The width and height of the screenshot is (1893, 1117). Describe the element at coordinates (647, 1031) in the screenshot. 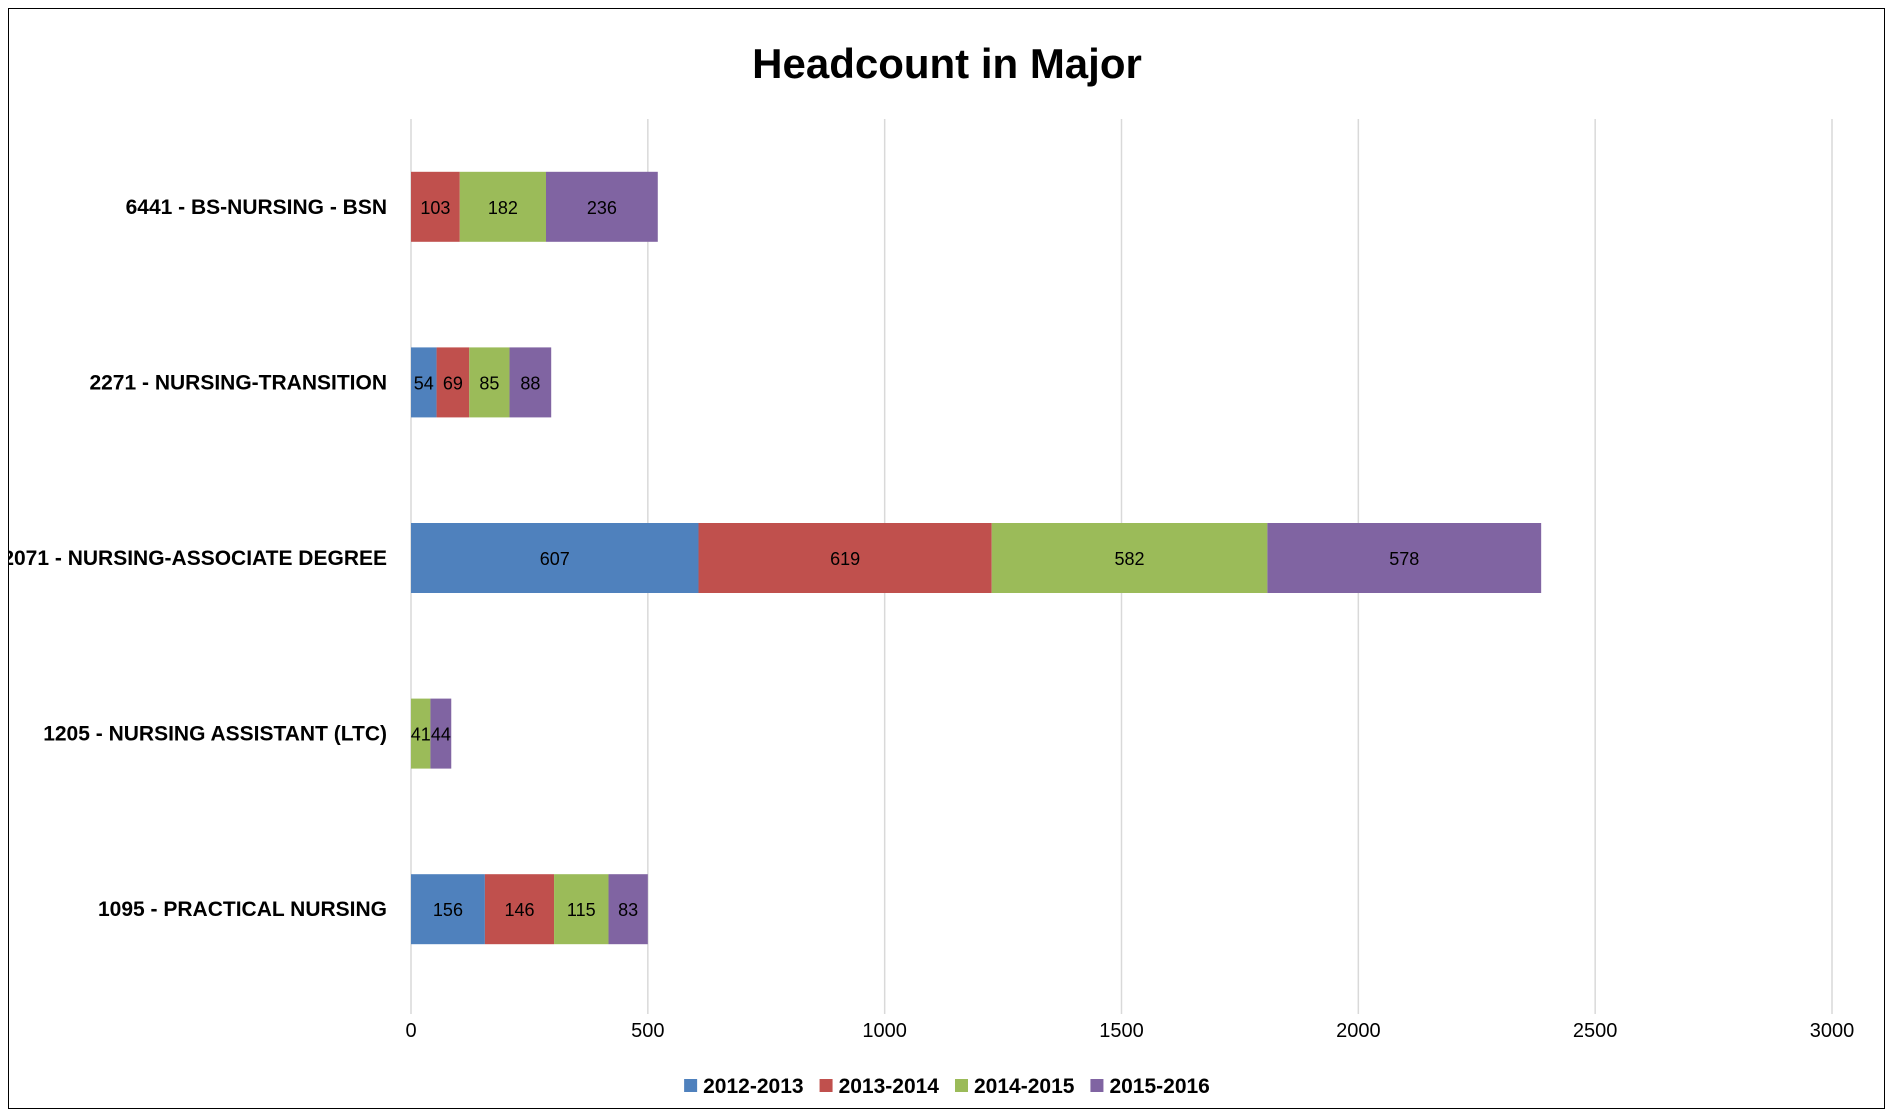

I see `x-tick-label: 500` at that location.